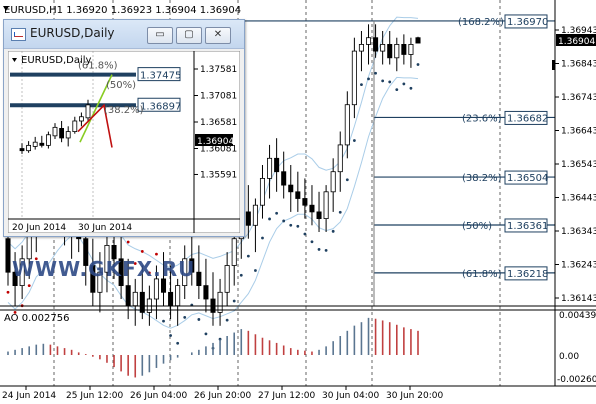 Image resolution: width=596 pixels, height=404 pixels. What do you see at coordinates (57, 135) in the screenshot?
I see `daily-grid` at bounding box center [57, 135].